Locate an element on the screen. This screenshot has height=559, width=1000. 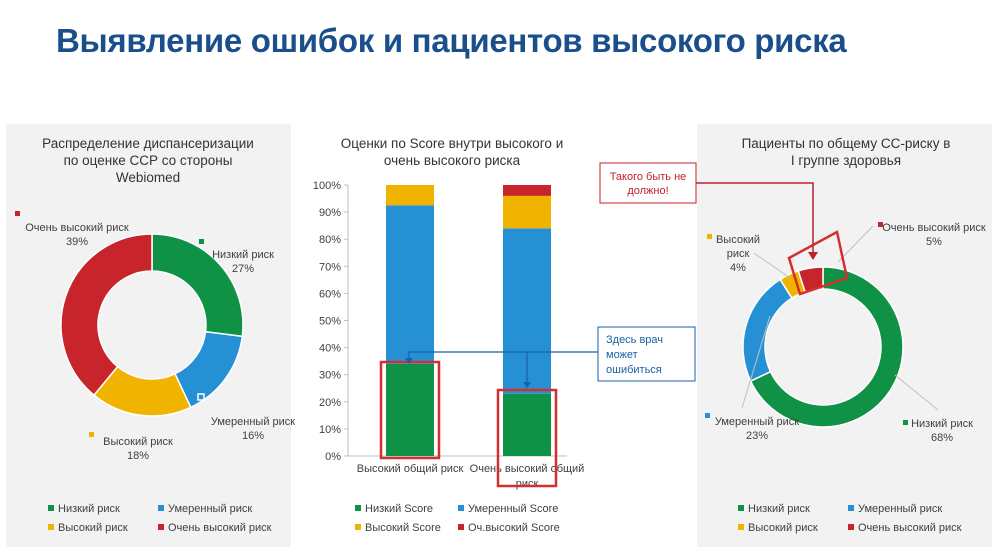
right-marker-very-high-risk is located at coordinates (880, 224).